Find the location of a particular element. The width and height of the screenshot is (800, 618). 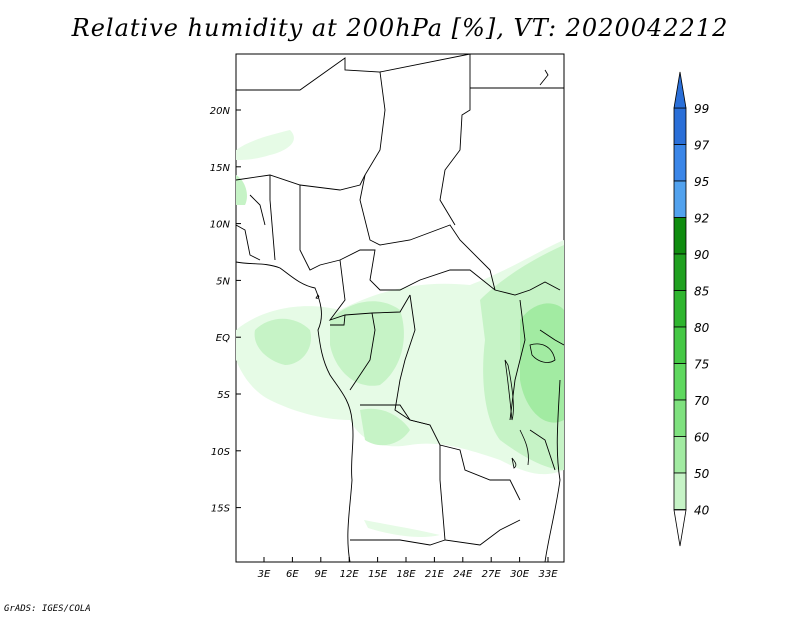

lat-axis: 20N 15N 10N 5N EQ 5S 10S 15S is located at coordinates (225, 310).